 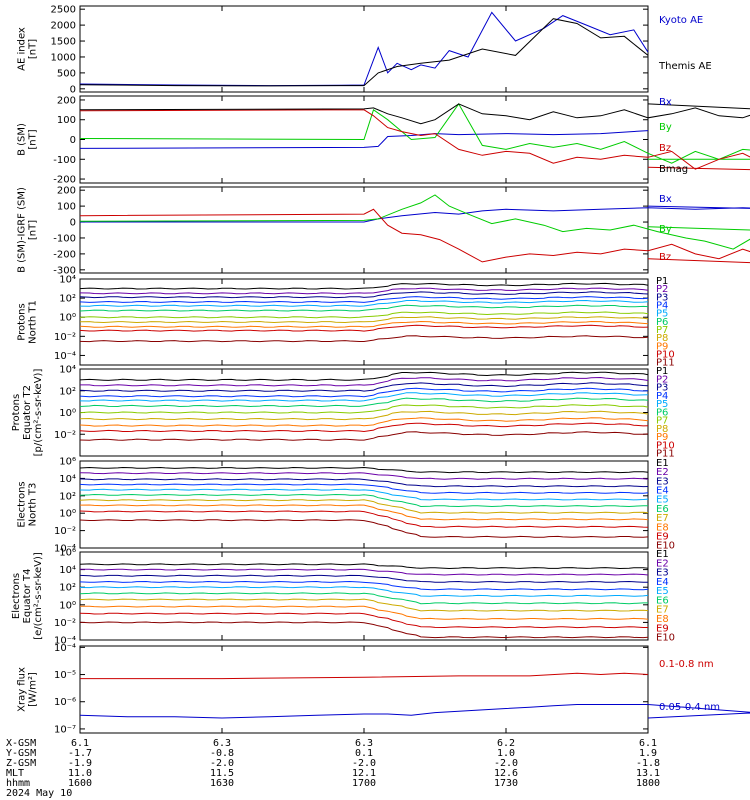 I want to click on y-axis-label: ProtonsEquator T2[p/(cm²-s-sr-keV)], so click(x=27, y=413).